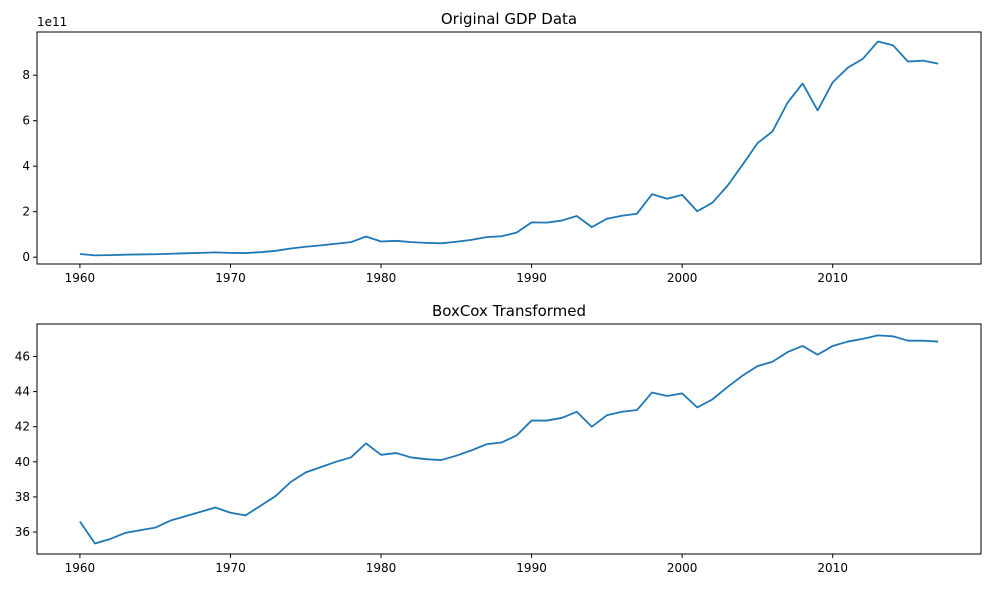 Image resolution: width=989 pixels, height=590 pixels. Describe the element at coordinates (509, 19) in the screenshot. I see `subplot-title: Original GDP Data` at that location.